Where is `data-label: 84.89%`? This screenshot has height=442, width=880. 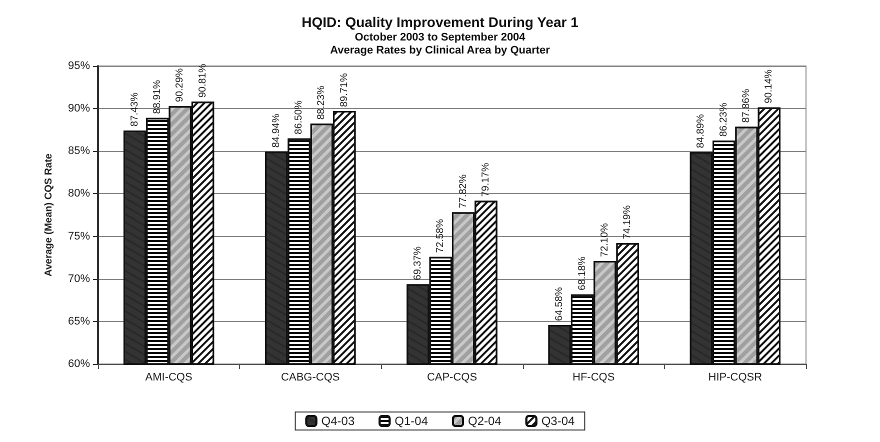 data-label: 84.89% is located at coordinates (701, 131).